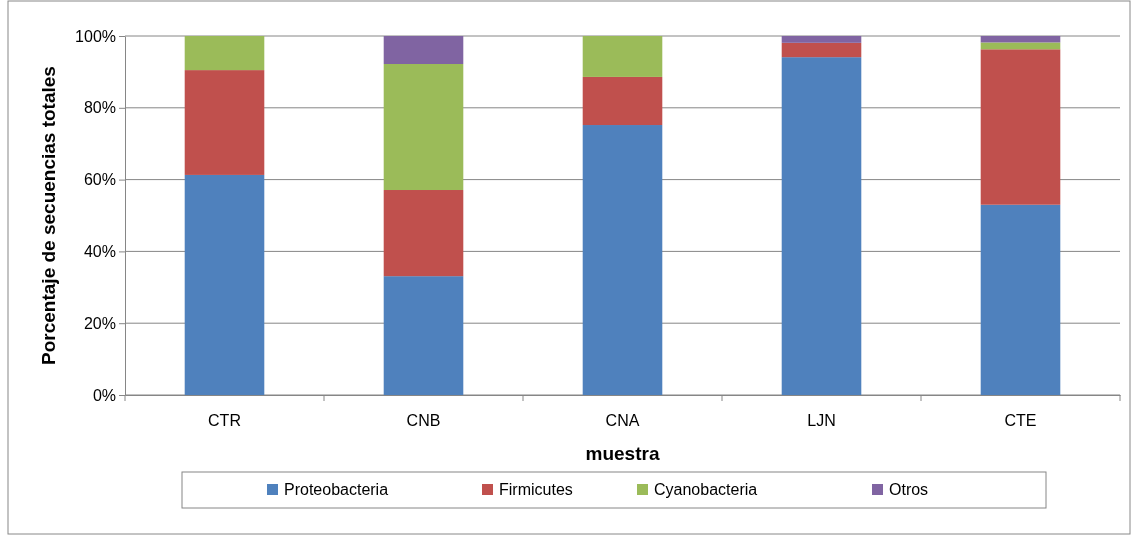  Describe the element at coordinates (99, 108) in the screenshot. I see `y-tick-label: 80%` at that location.